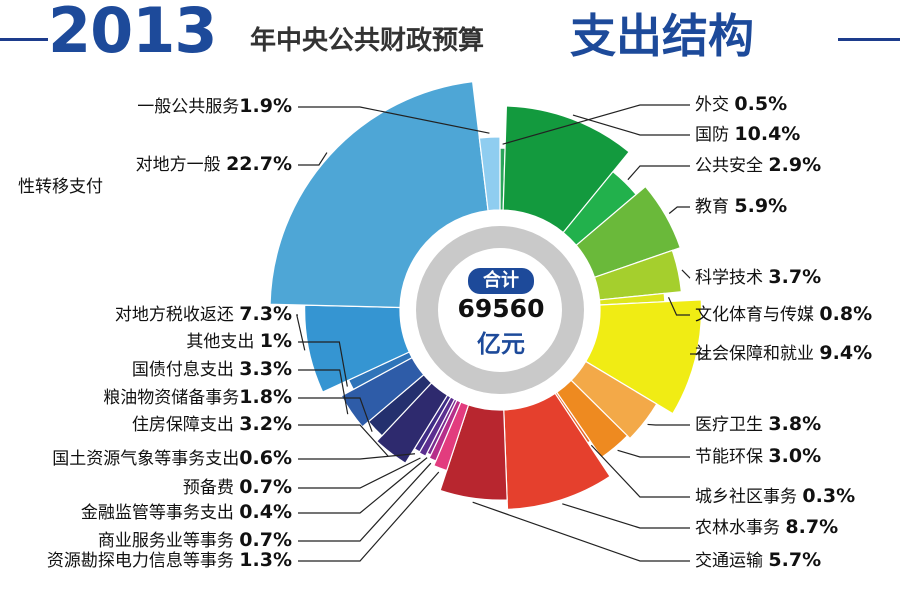  What do you see at coordinates (143, 561) in the screenshot?
I see `label-name-12: 资源勘探电力信息等事务` at bounding box center [143, 561].